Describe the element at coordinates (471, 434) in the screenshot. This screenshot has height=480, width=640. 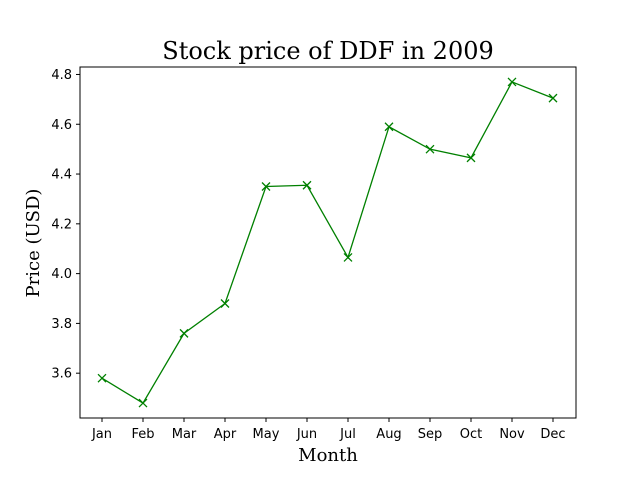
I see `x-tick-label: Oct` at that location.